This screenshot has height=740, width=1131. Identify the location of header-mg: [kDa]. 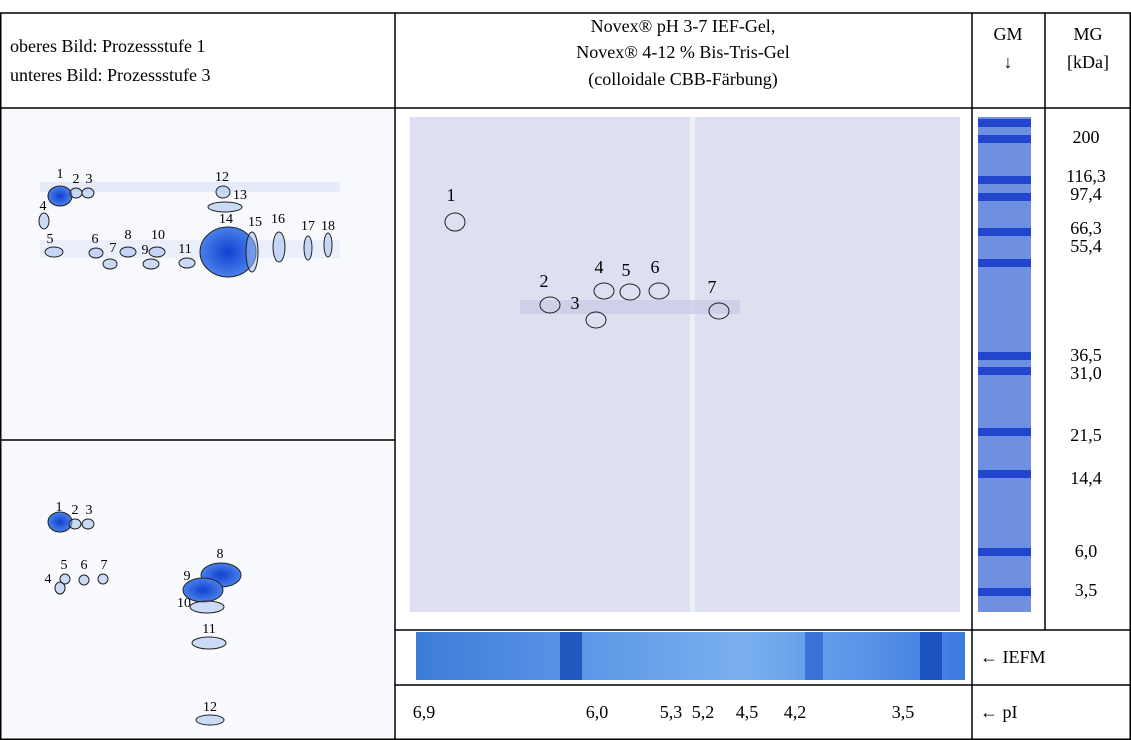
(1088, 62).